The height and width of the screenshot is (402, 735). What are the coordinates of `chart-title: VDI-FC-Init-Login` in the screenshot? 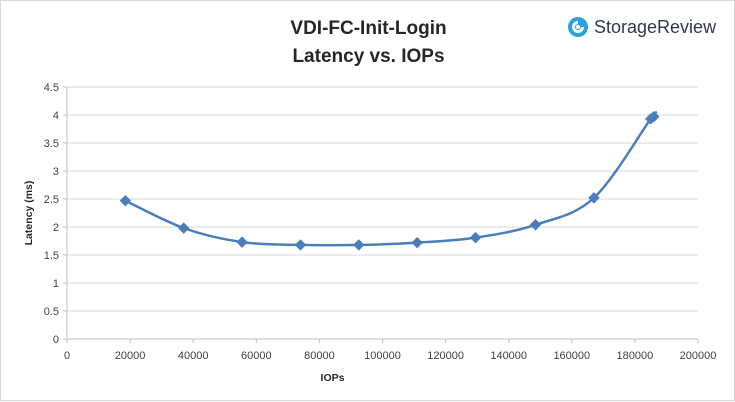 It's located at (368, 28).